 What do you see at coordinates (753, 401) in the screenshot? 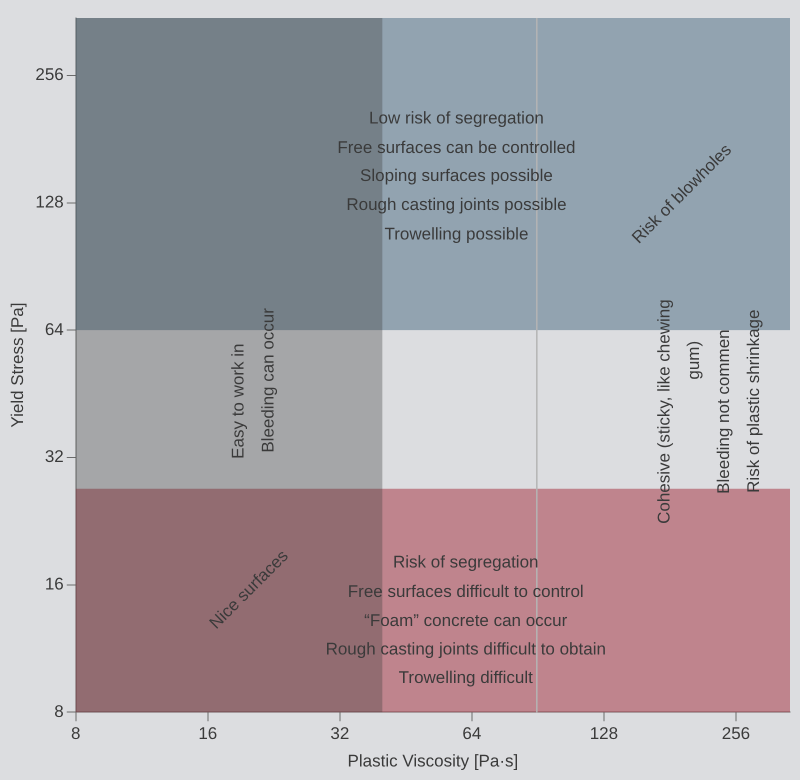
I see `annotation: Risk of plastic shrinkage` at bounding box center [753, 401].